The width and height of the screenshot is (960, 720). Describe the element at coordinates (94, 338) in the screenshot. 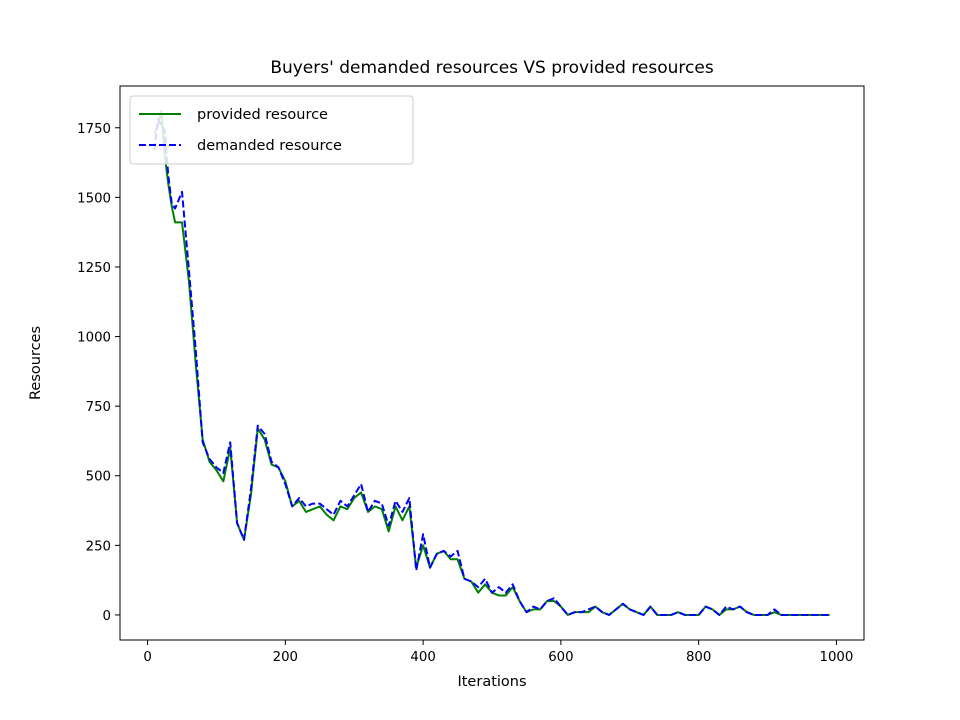

I see `y-tick-label: 1000` at that location.